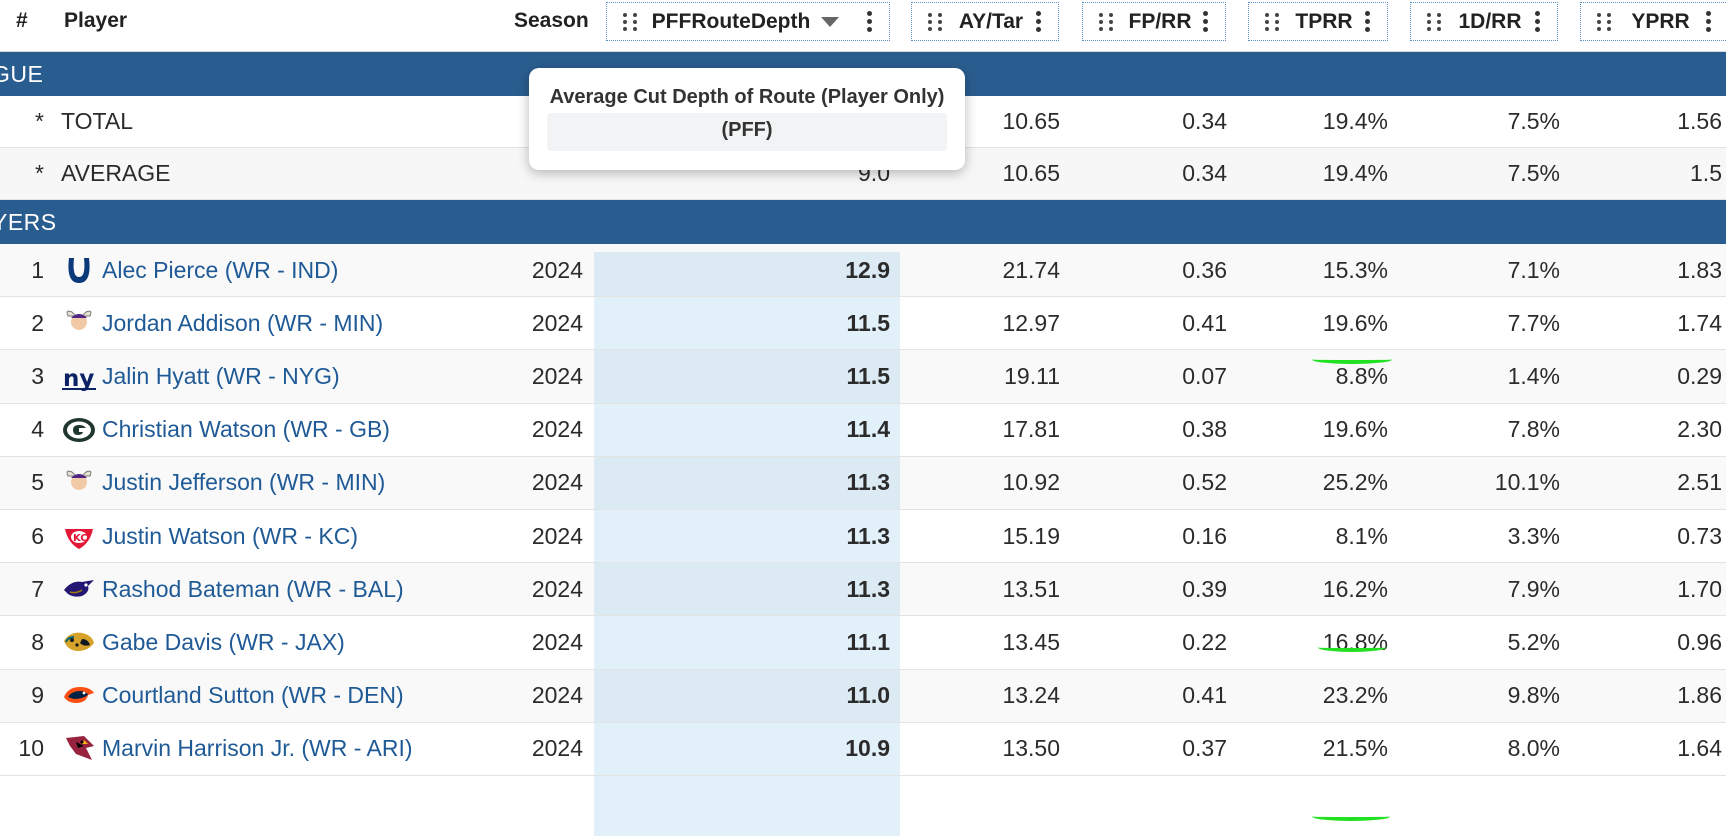  I want to click on player-name-link: Justin Watson (WR - KC), so click(230, 535).